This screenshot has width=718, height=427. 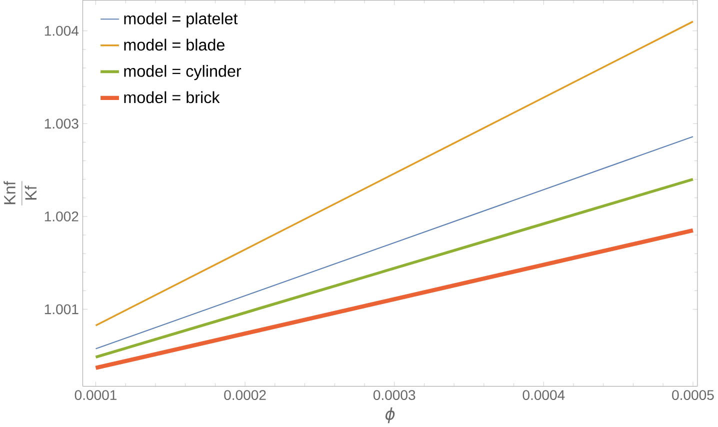 I want to click on y-axis-title: $\frac{\mathrm{Knf}}{\mathrm{Kf}}$, so click(x=20, y=193).